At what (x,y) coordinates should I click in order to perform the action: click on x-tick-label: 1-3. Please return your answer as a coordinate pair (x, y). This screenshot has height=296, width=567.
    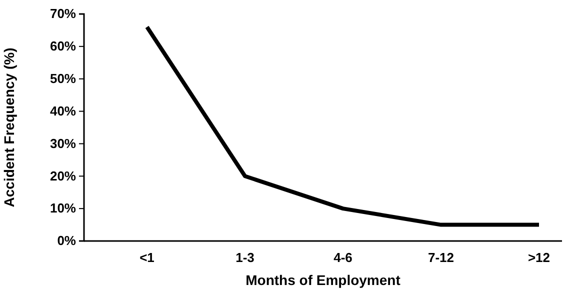
    Looking at the image, I should click on (245, 258).